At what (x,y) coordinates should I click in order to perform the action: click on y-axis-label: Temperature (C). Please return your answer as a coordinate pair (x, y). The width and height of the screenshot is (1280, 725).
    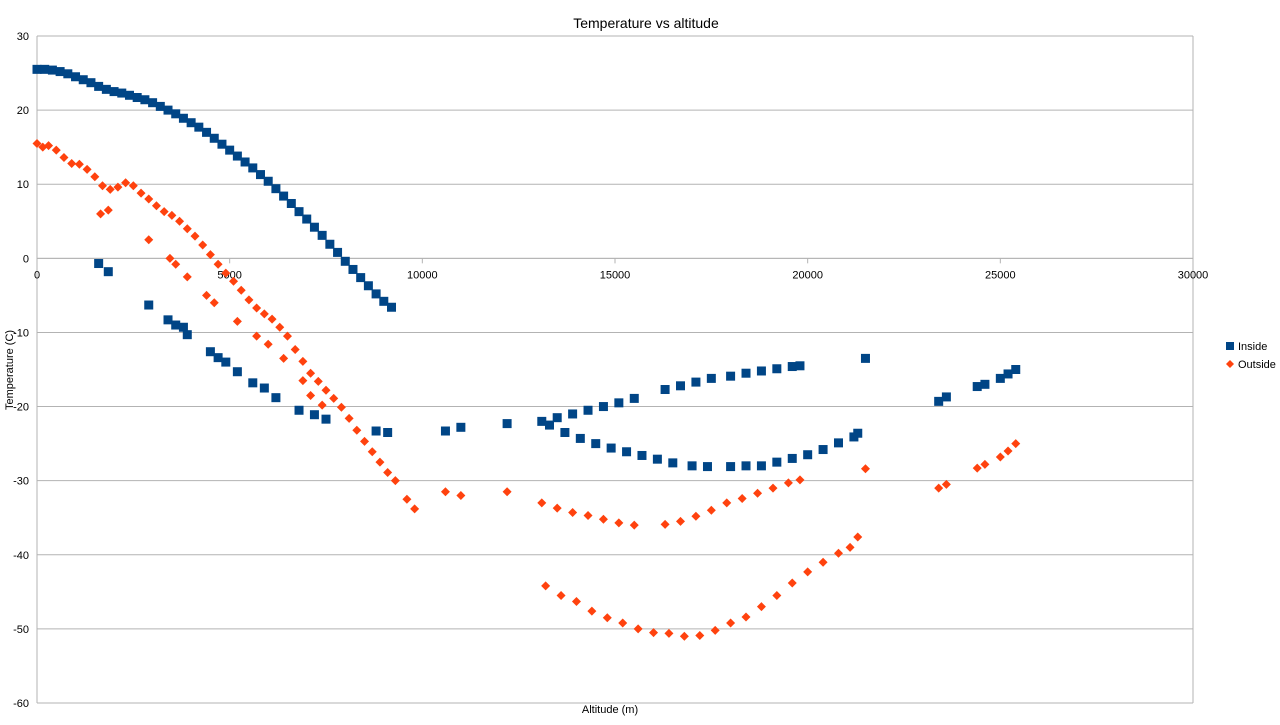
    Looking at the image, I should click on (10, 370).